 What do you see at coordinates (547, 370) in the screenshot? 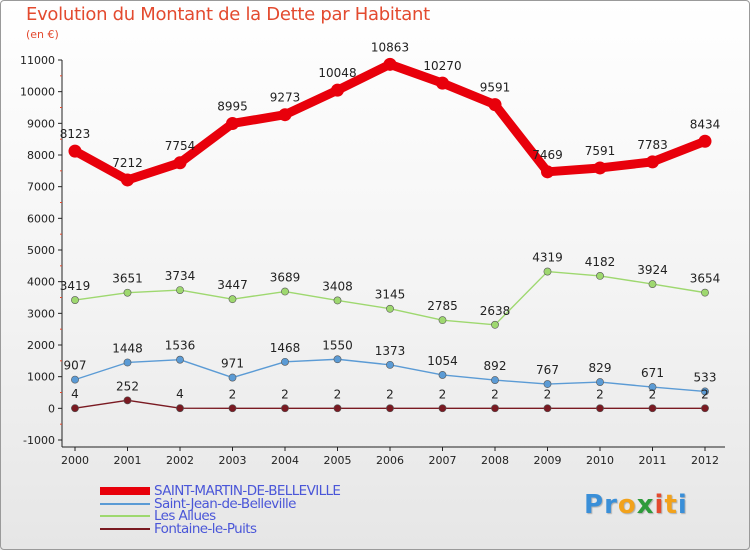
I see `data-label: 767` at bounding box center [547, 370].